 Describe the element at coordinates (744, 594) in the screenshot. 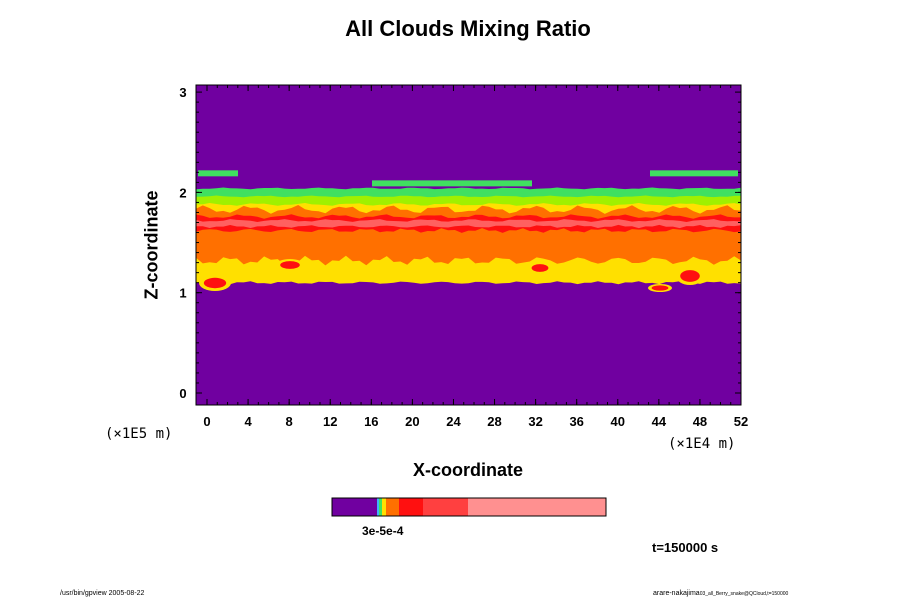

I see `footer-right-small: 03_all_Berry_snake@QCloud,t=150000` at that location.